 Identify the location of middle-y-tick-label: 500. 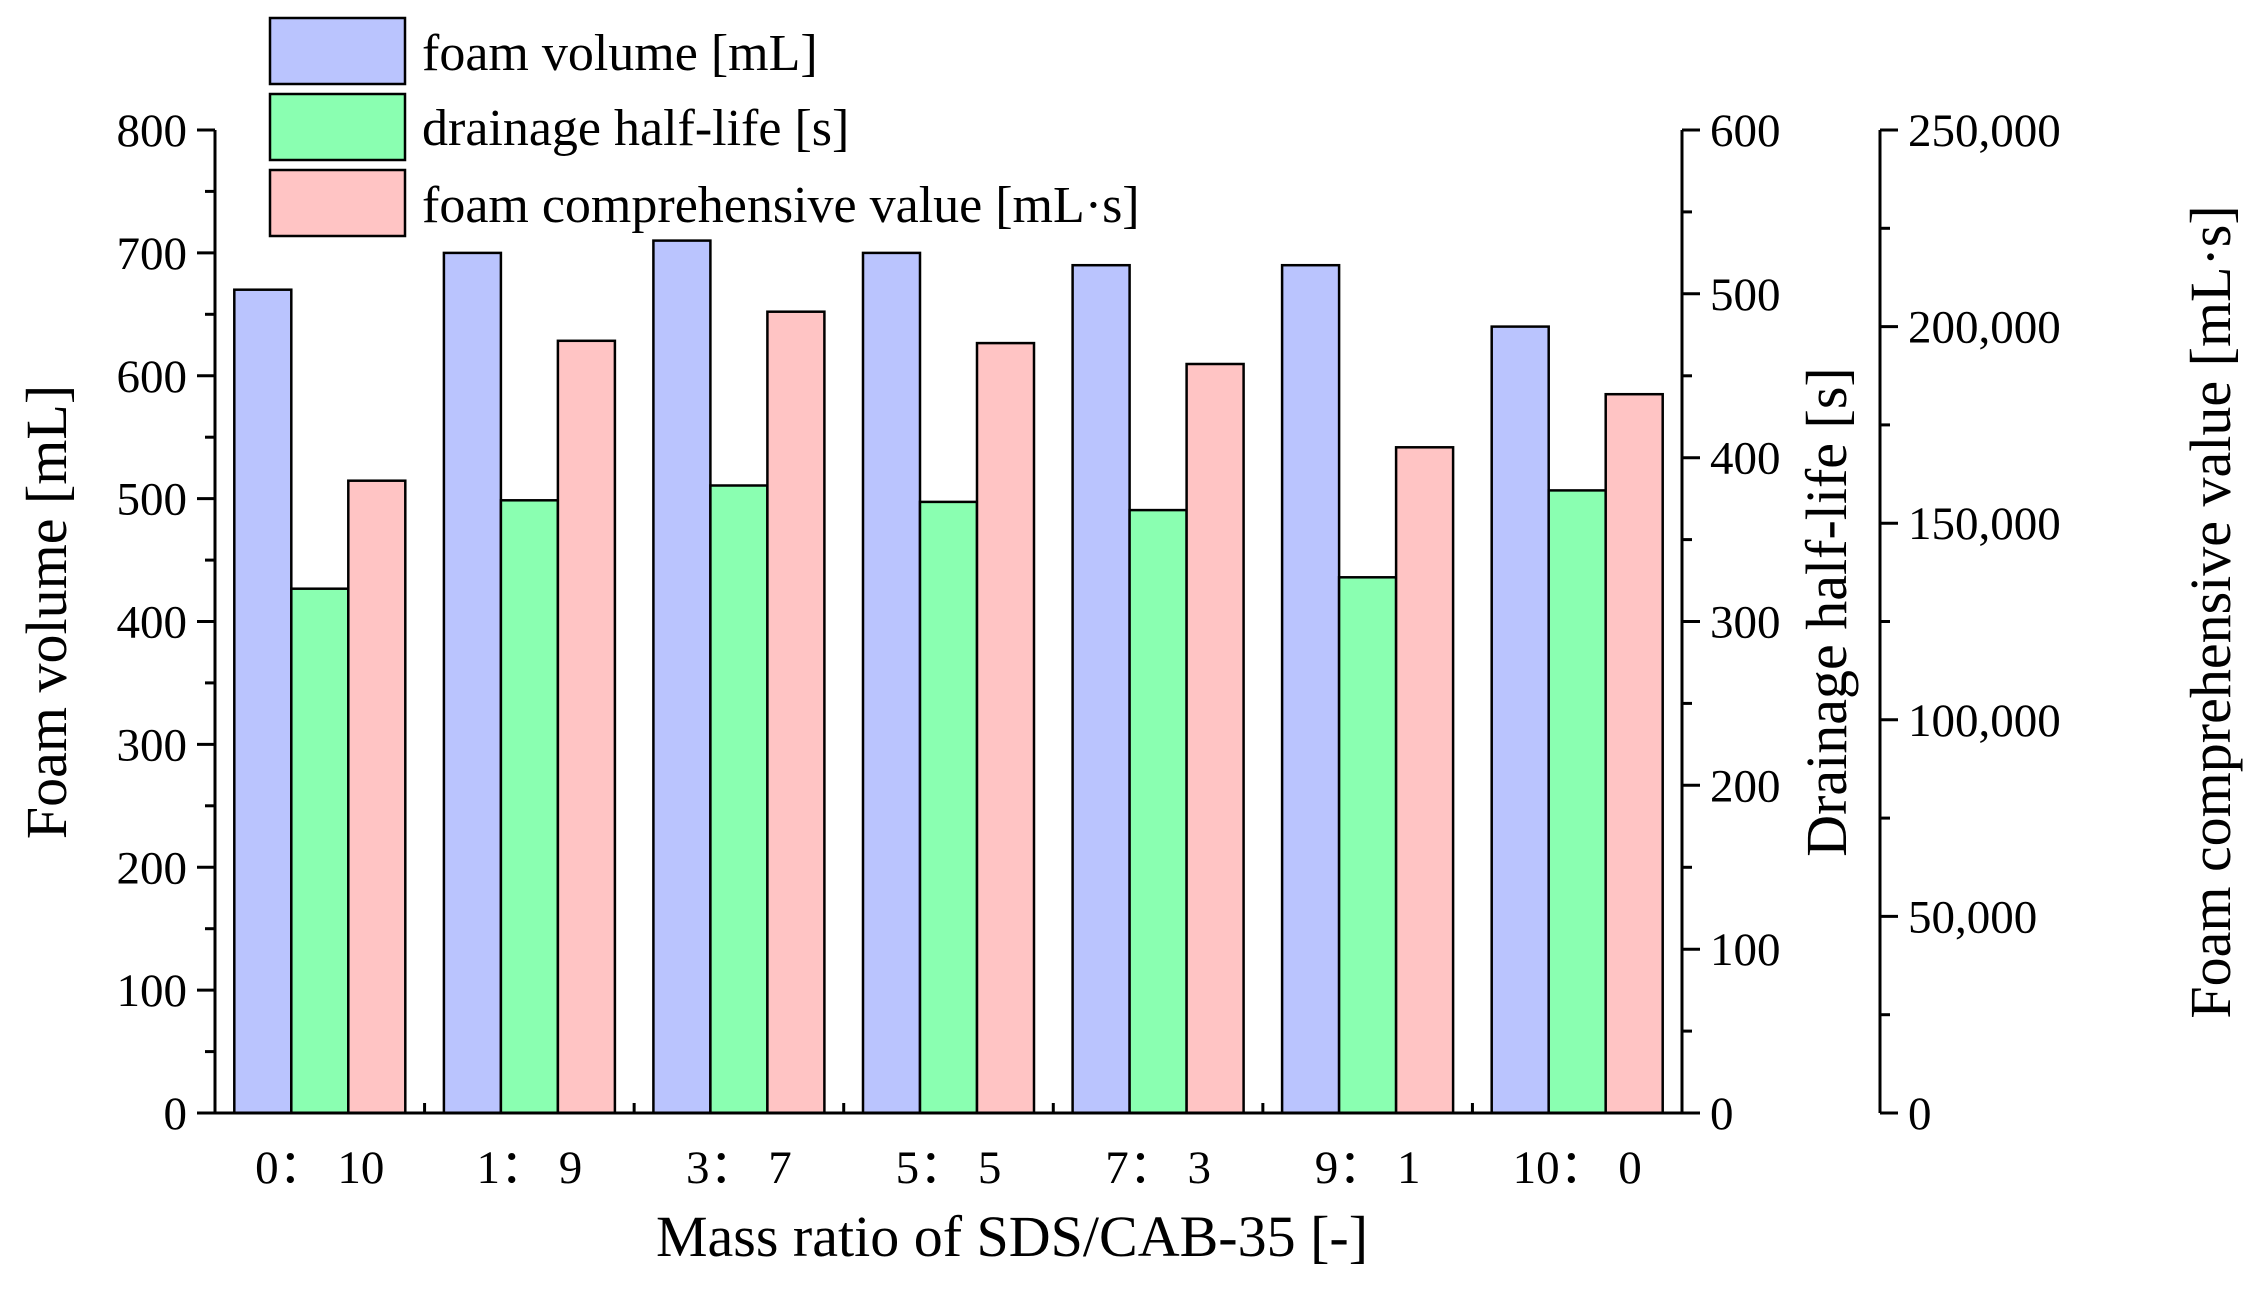
(1745, 295).